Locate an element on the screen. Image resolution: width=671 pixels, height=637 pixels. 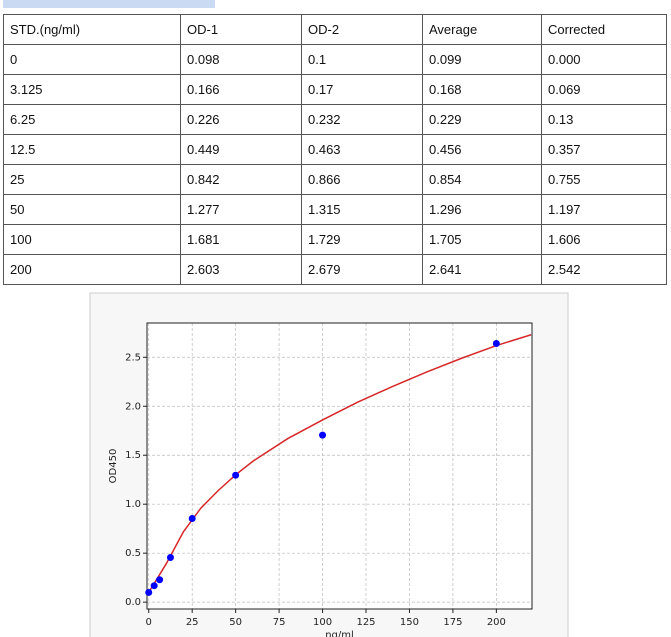
table-row: STD.(ng/ml) OD-1 OD-2 Average Corrected is located at coordinates (335, 29).